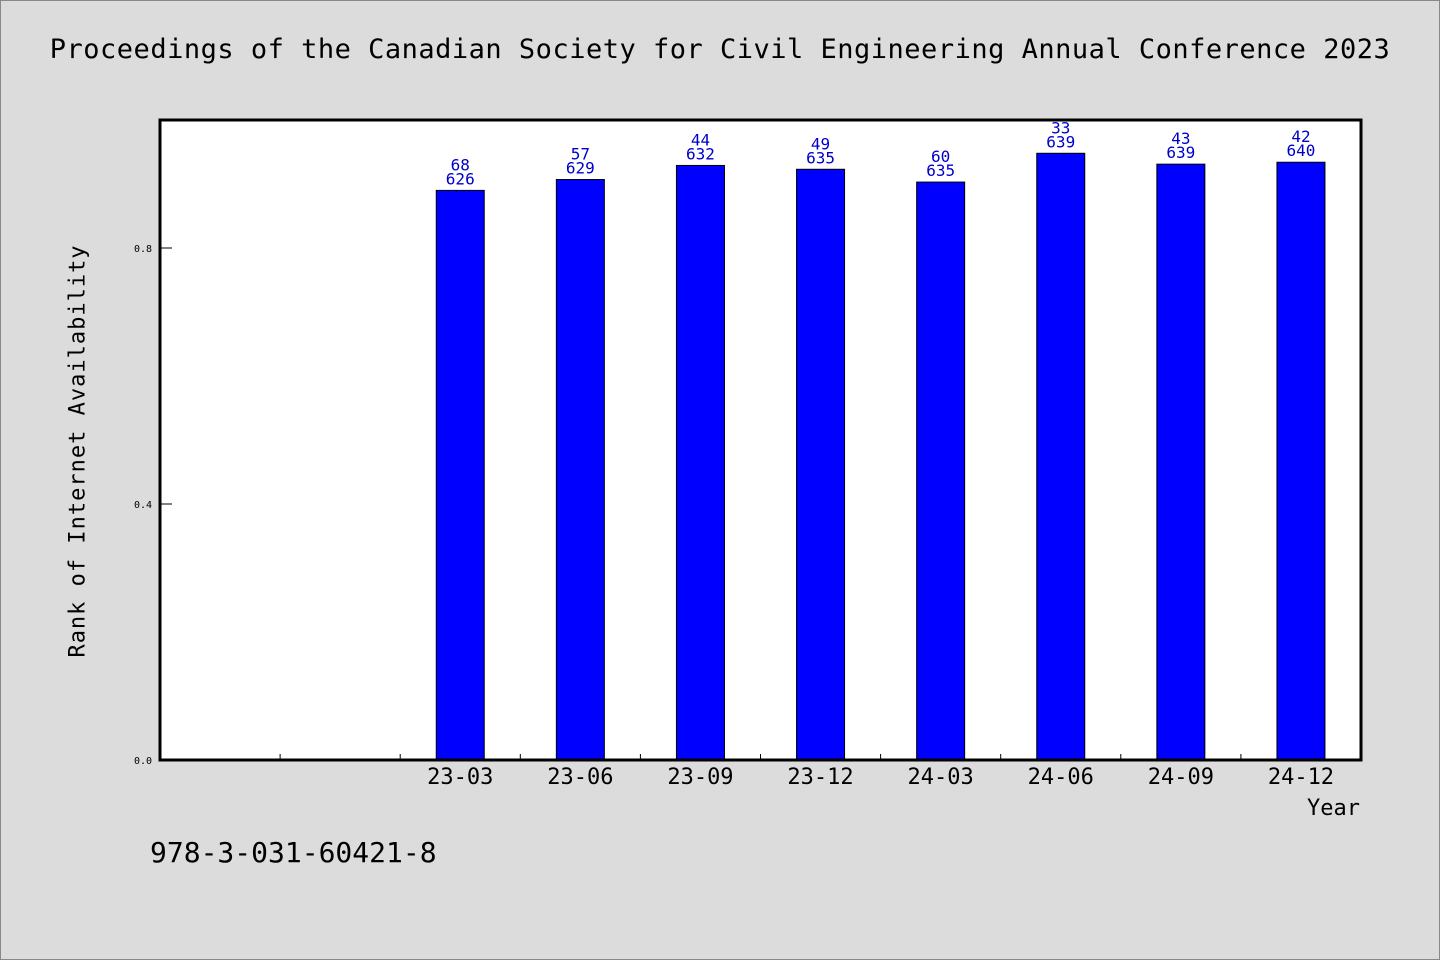 The width and height of the screenshot is (1440, 960). I want to click on x-tick-label: 23-12, so click(820, 777).